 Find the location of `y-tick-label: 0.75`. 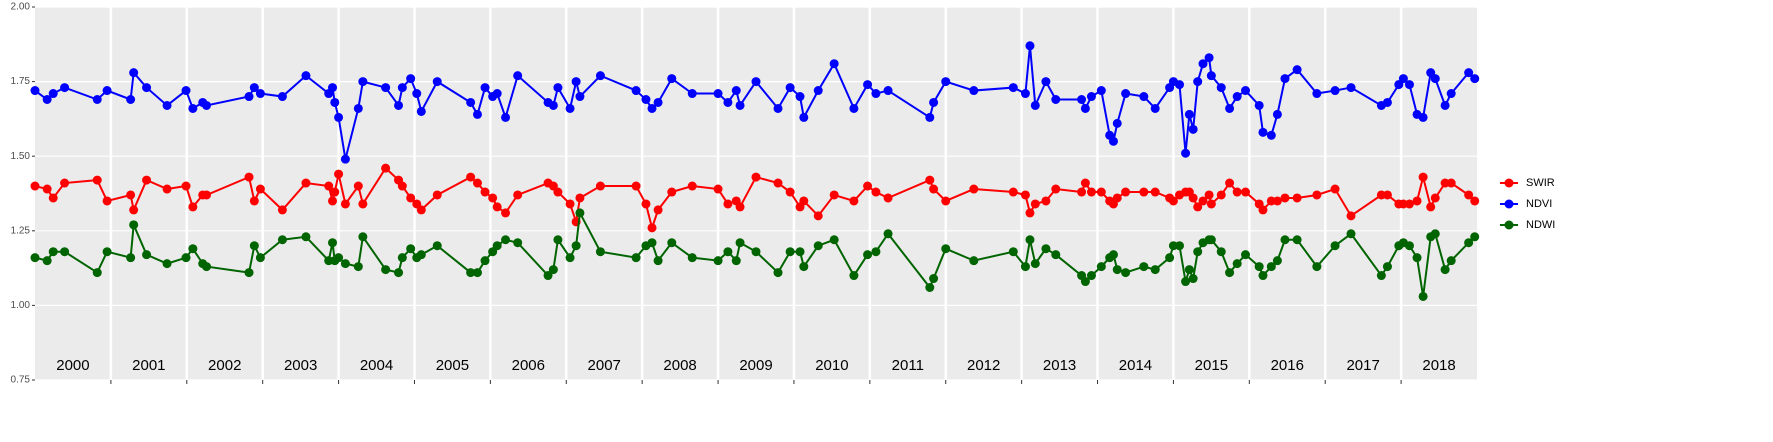

y-tick-label: 0.75 is located at coordinates (21, 380).